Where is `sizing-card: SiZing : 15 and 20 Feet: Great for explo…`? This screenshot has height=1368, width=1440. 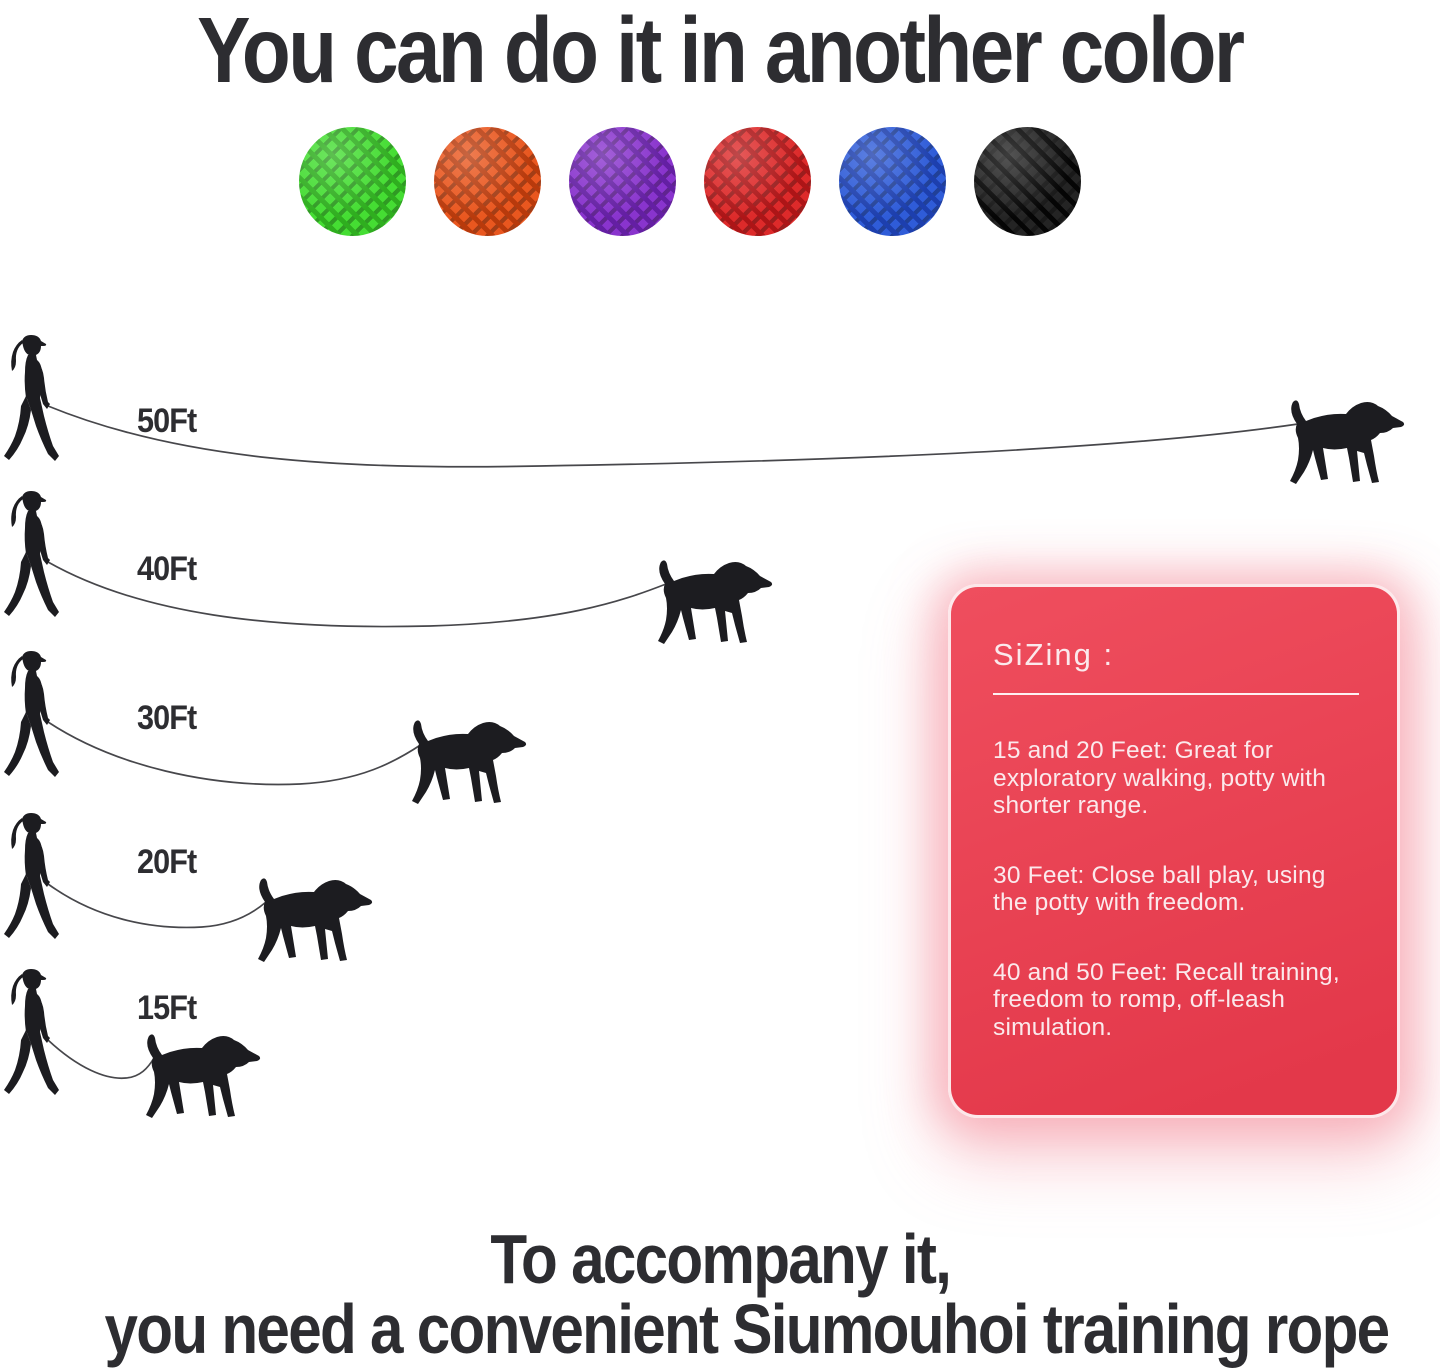
sizing-card: SiZing : 15 and 20 Feet: Great for explo… is located at coordinates (1174, 851).